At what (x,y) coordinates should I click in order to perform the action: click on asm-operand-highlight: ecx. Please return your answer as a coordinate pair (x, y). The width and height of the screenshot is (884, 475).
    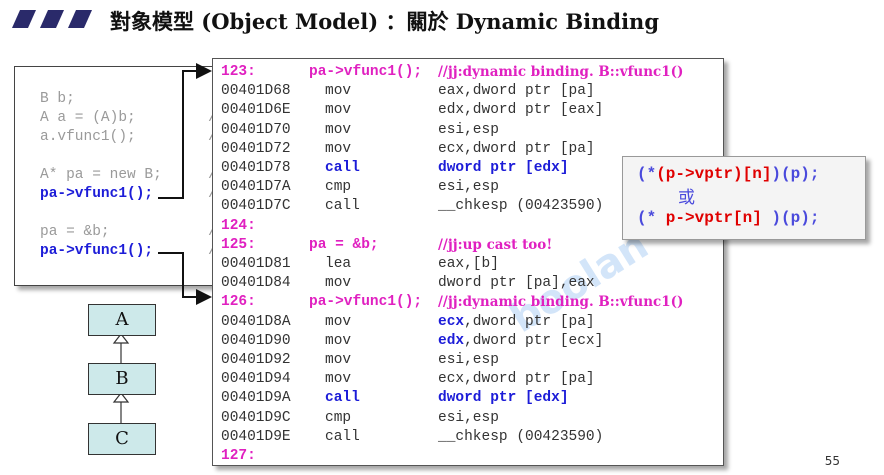
    Looking at the image, I should click on (451, 321).